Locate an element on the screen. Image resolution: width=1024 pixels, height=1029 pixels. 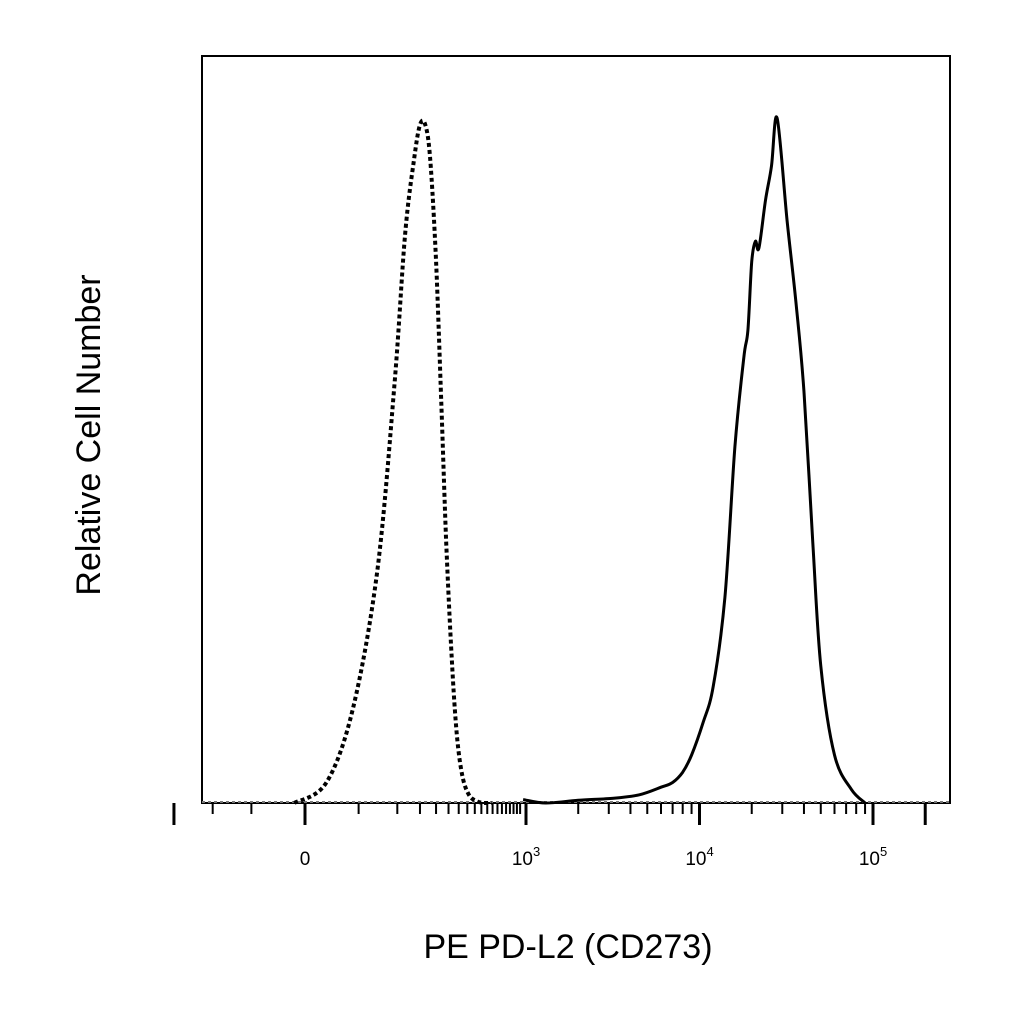
y-axis-title: Relative Cell Number is located at coordinates (89, 434).